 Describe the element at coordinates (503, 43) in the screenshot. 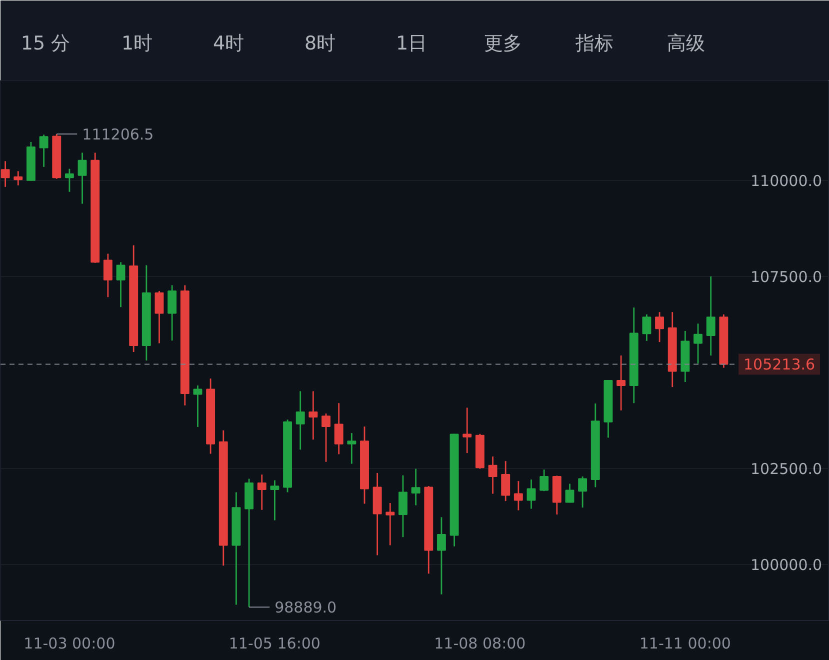

I see `text: 更多` at that location.